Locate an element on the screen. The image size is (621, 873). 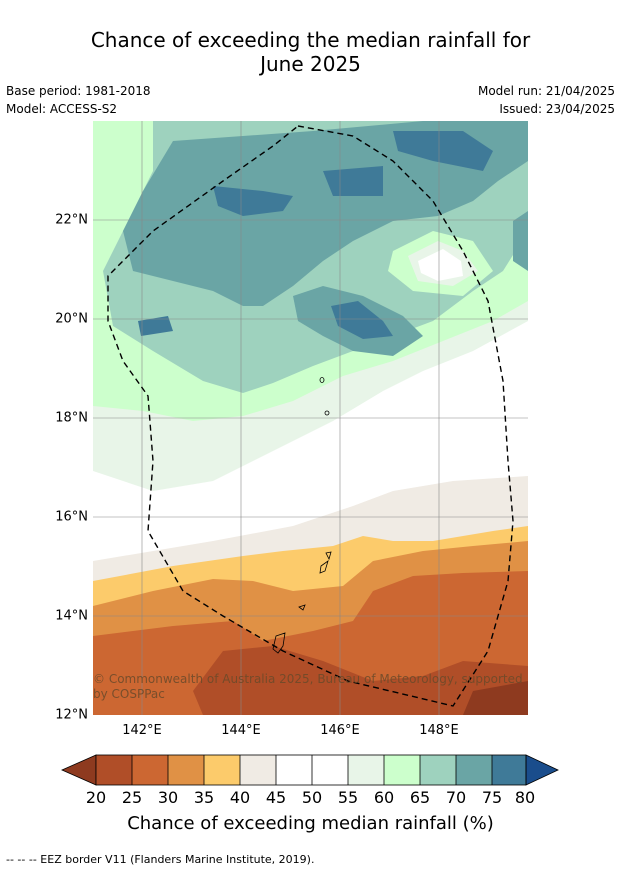
colorbar-label-55: 55 is located at coordinates (348, 797).